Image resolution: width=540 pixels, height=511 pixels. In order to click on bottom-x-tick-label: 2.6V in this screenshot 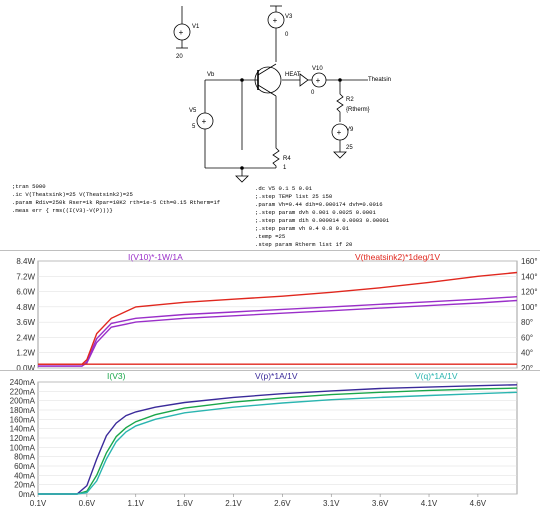, I will do `click(282, 503)`.